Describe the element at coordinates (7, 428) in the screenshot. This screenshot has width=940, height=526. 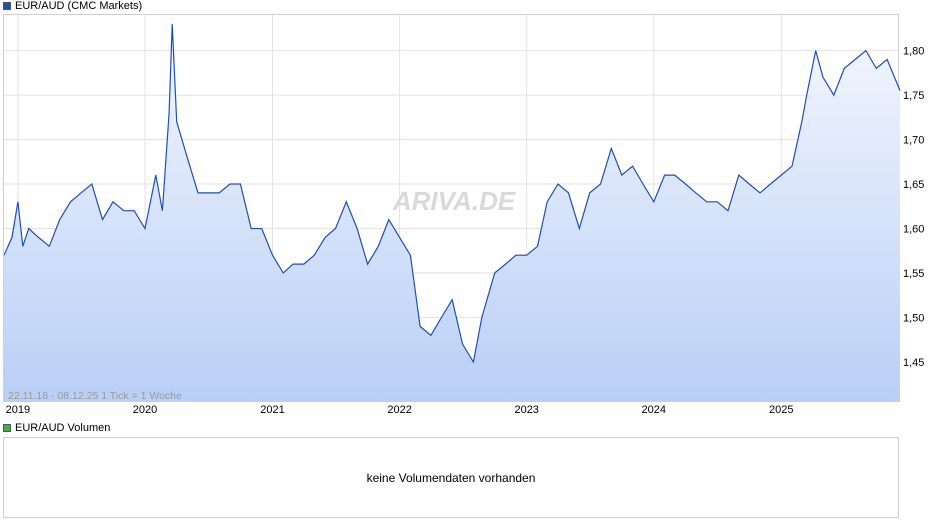
I see `volume-legend-swatch` at that location.